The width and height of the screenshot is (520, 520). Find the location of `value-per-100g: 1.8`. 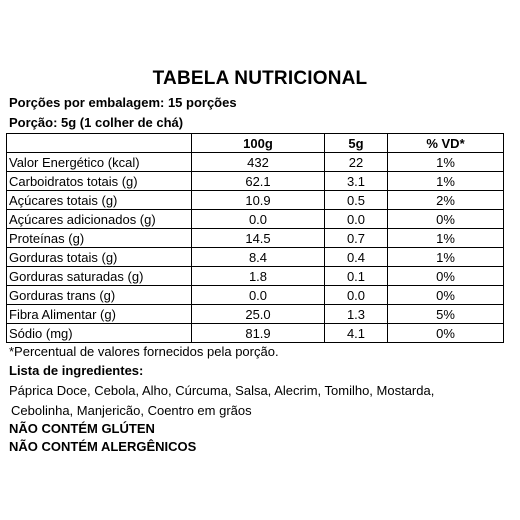

value-per-100g: 1.8 is located at coordinates (258, 276).